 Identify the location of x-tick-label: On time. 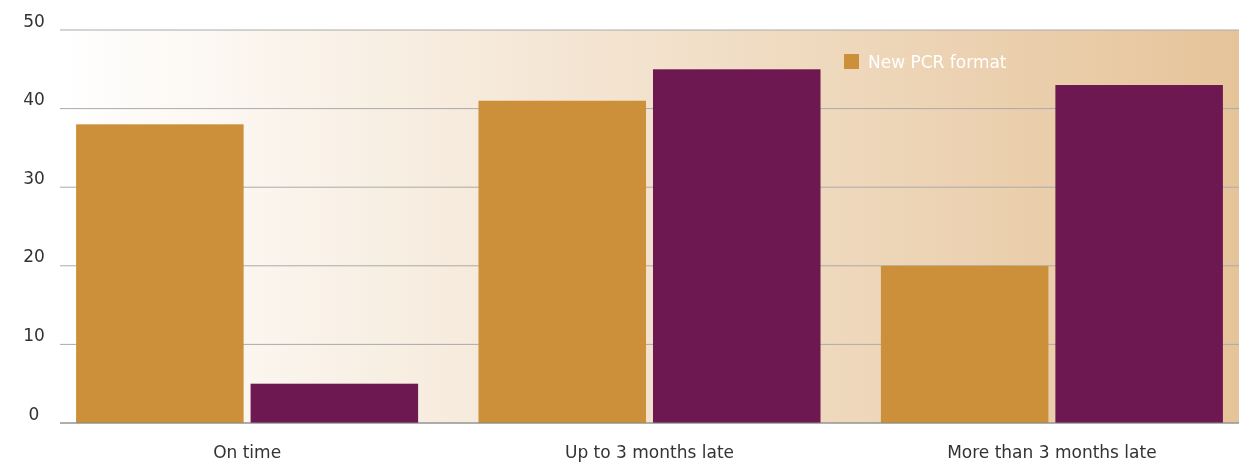
(247, 452).